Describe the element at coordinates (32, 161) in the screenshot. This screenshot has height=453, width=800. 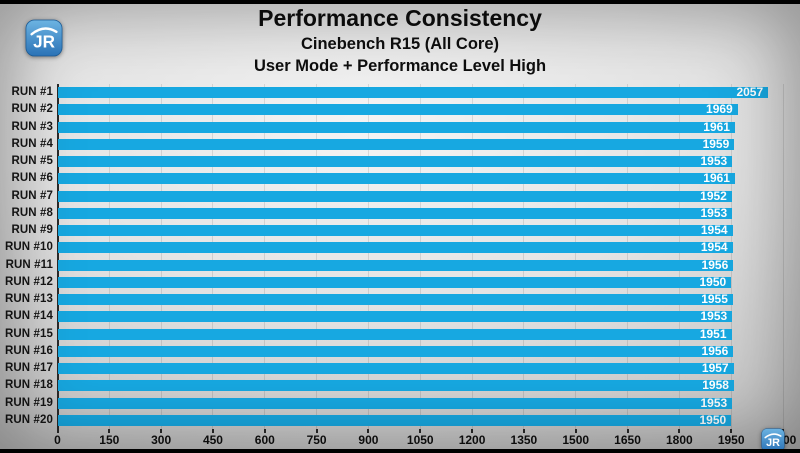
I see `run-label: RUN #5` at that location.